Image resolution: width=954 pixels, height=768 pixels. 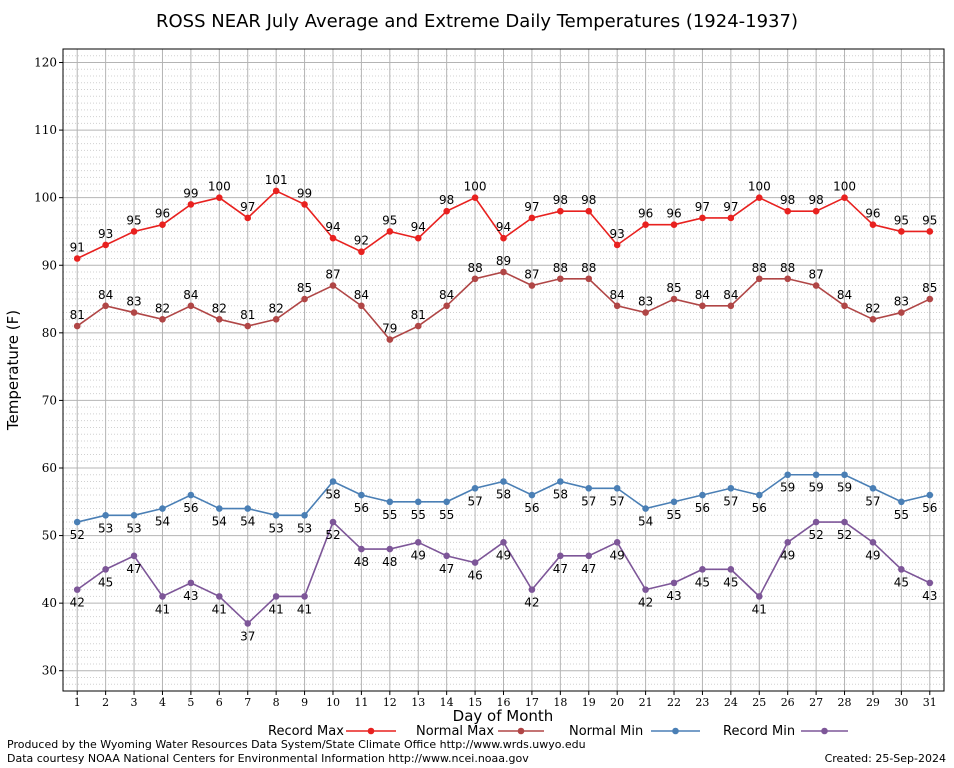 What do you see at coordinates (332, 731) in the screenshot?
I see `legend-item-record-max: Record Max` at bounding box center [332, 731].